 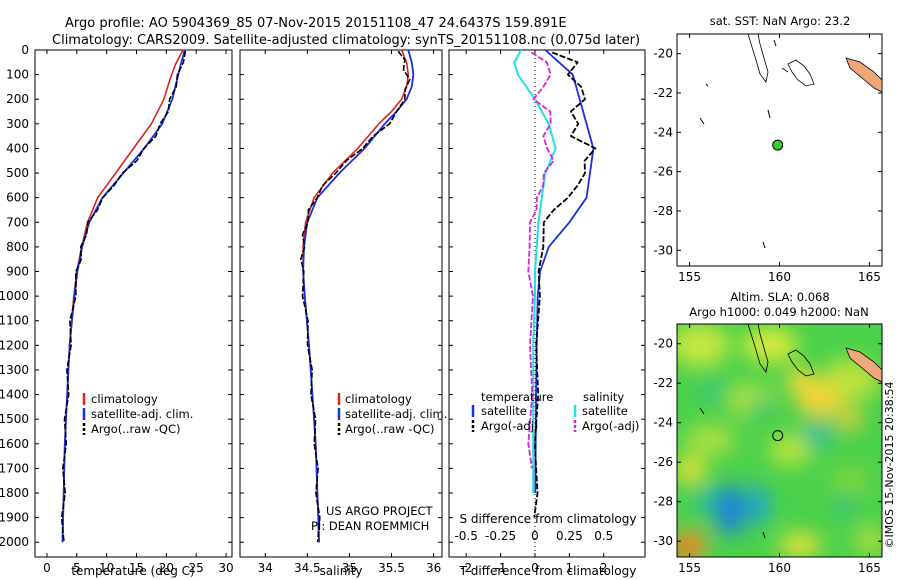 What do you see at coordinates (535, 536) in the screenshot?
I see `s-difference-tick-label: 0` at bounding box center [535, 536].